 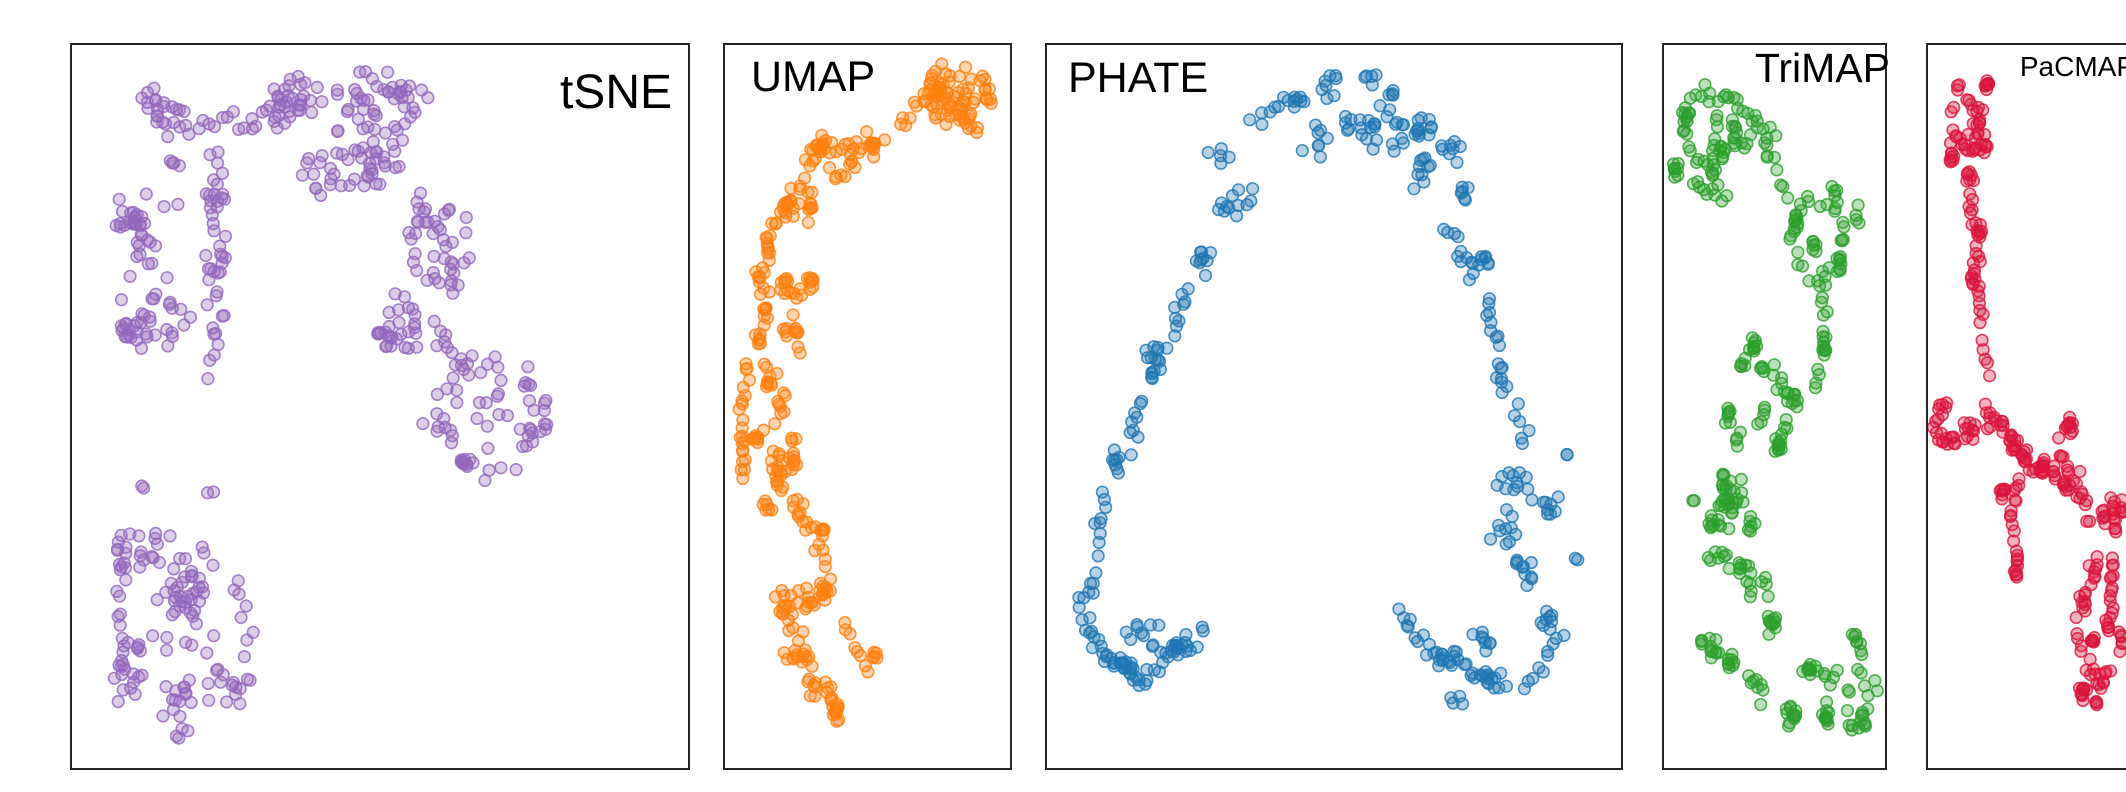 I want to click on panel-title-phate: PHATE, so click(x=1138, y=78).